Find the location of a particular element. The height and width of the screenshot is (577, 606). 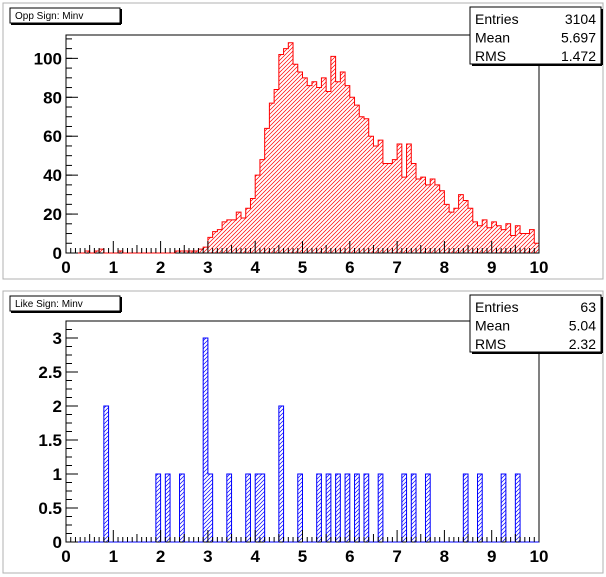

x-tick-label: 7 is located at coordinates (396, 556).